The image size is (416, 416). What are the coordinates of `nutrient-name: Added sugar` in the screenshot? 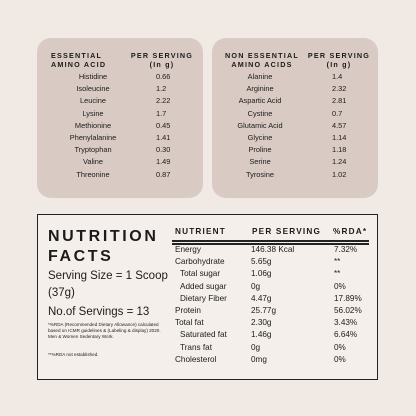 It's located at (203, 286).